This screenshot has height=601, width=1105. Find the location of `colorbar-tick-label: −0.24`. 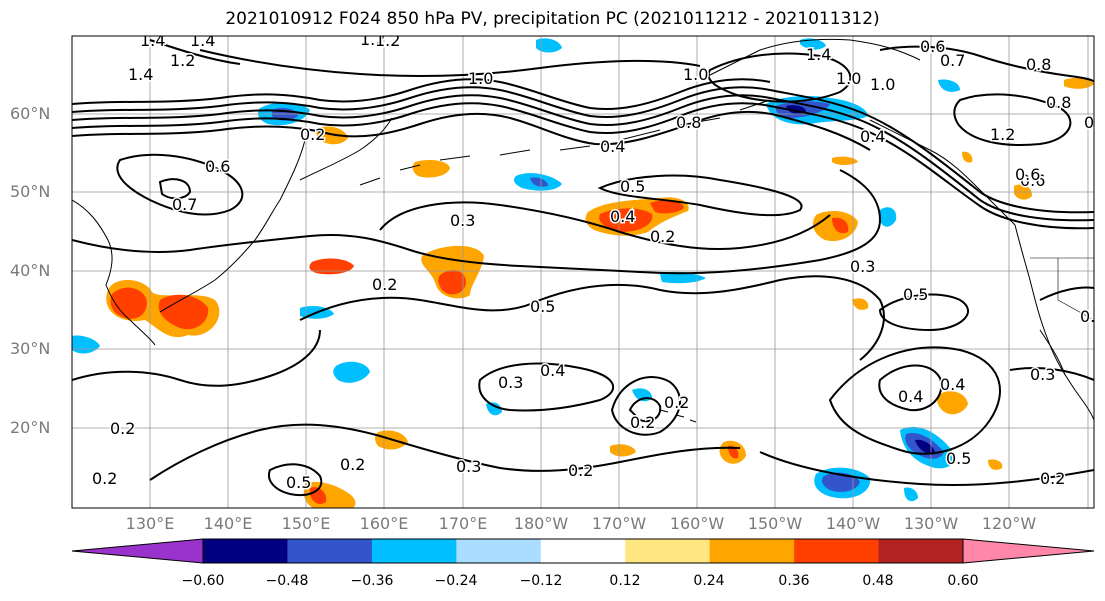

colorbar-tick-label: −0.24 is located at coordinates (456, 581).